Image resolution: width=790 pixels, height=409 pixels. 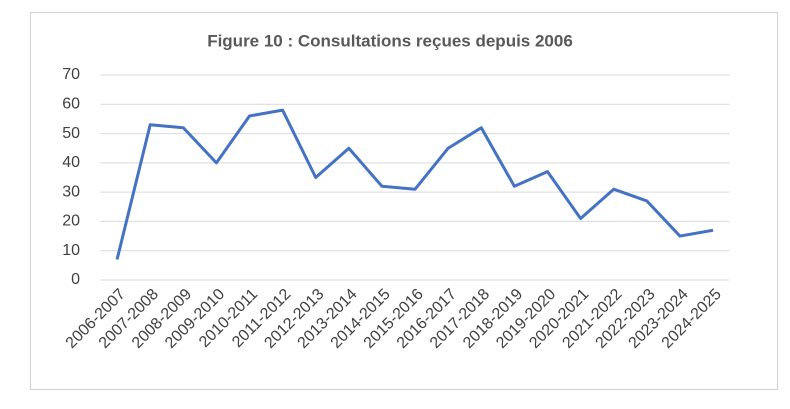 I want to click on y-tick-label: 10, so click(x=71, y=250).